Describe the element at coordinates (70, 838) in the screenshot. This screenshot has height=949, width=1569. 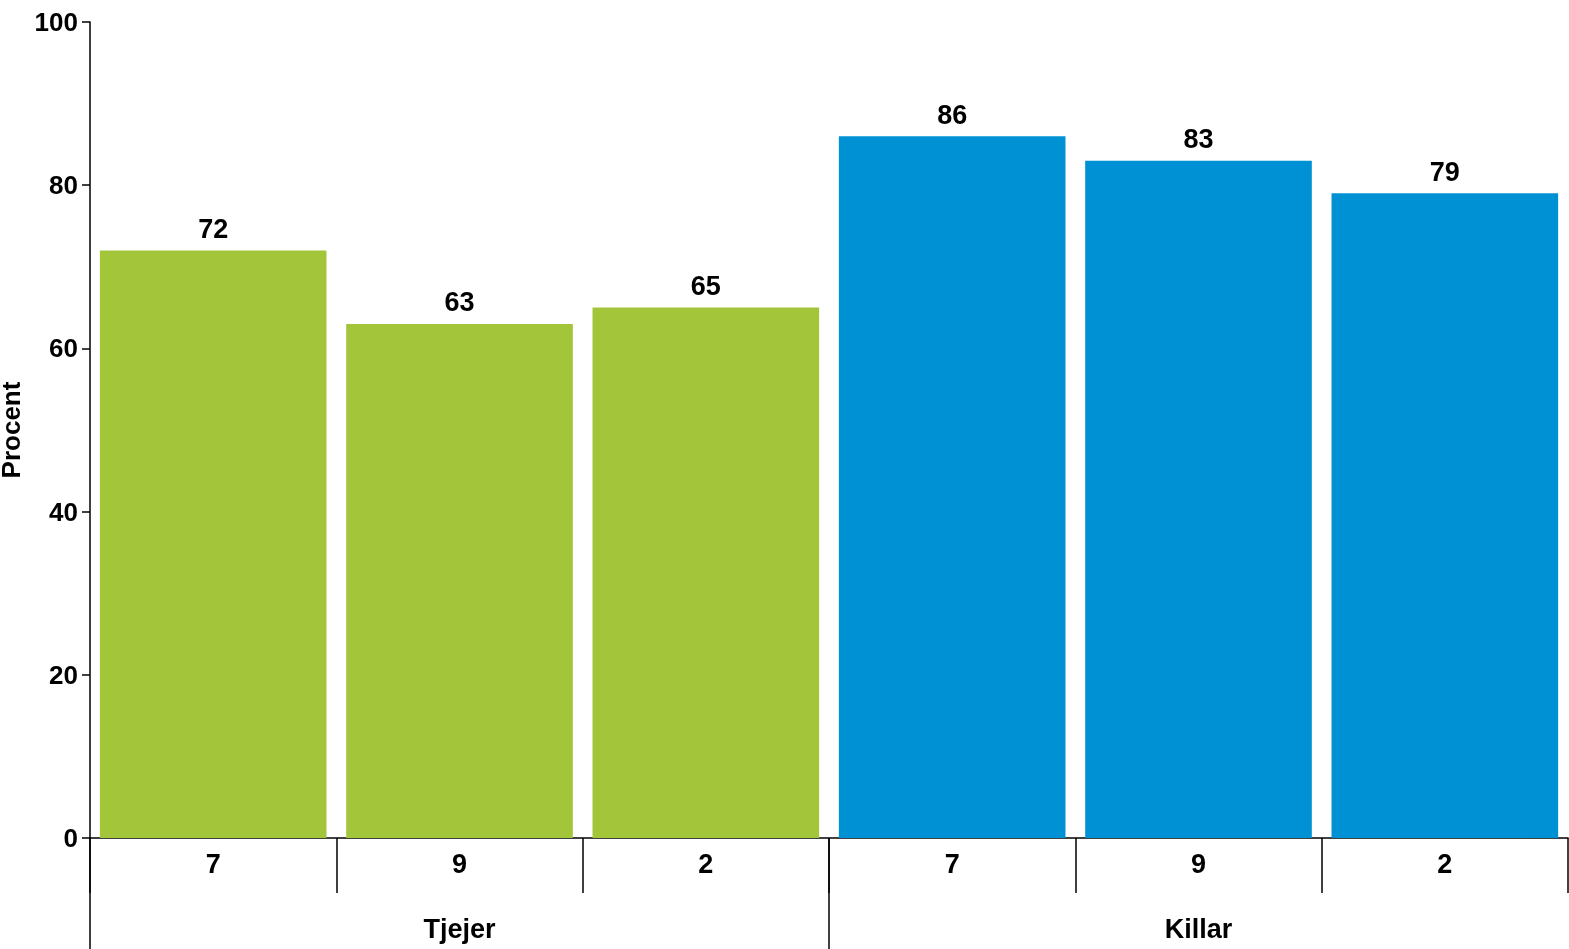
I see `y-tick-label: 0` at that location.